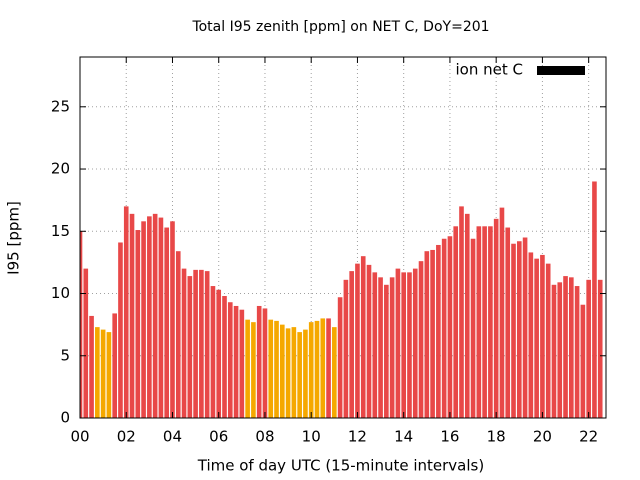  I want to click on y-tick-label: 10, so click(60, 293).